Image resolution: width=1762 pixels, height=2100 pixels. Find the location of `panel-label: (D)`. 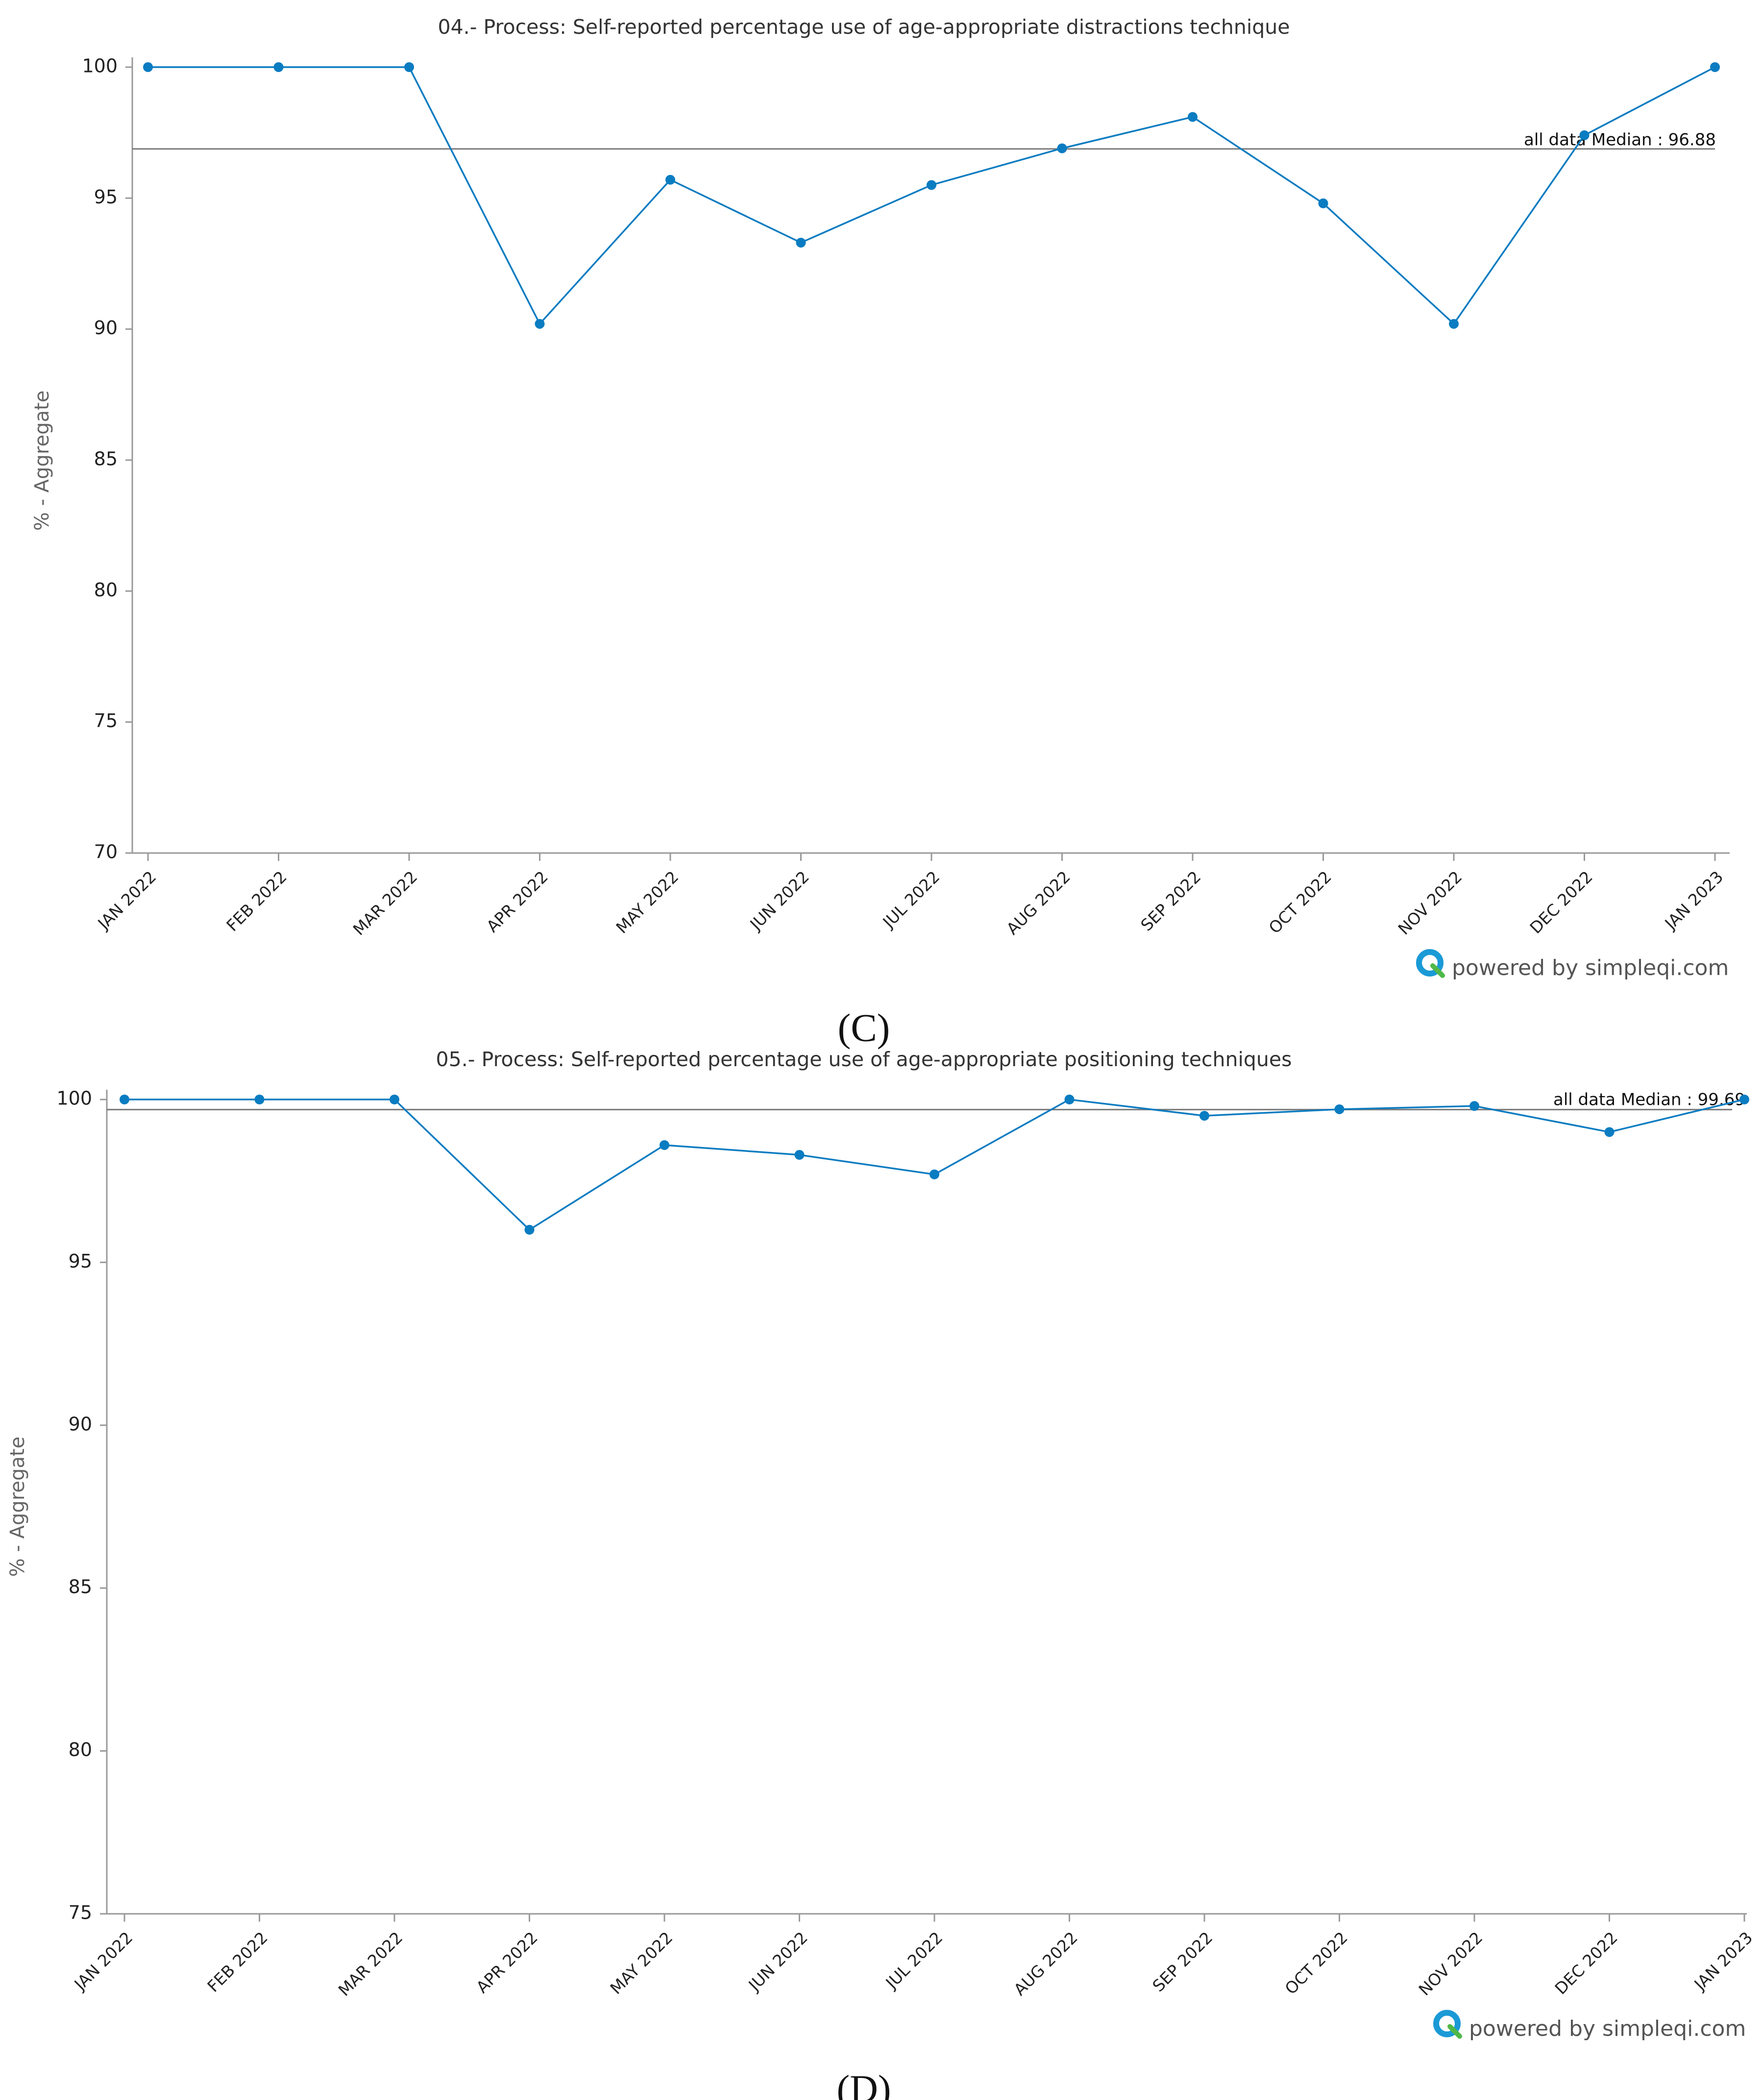

panel-label: (D) is located at coordinates (864, 2084).